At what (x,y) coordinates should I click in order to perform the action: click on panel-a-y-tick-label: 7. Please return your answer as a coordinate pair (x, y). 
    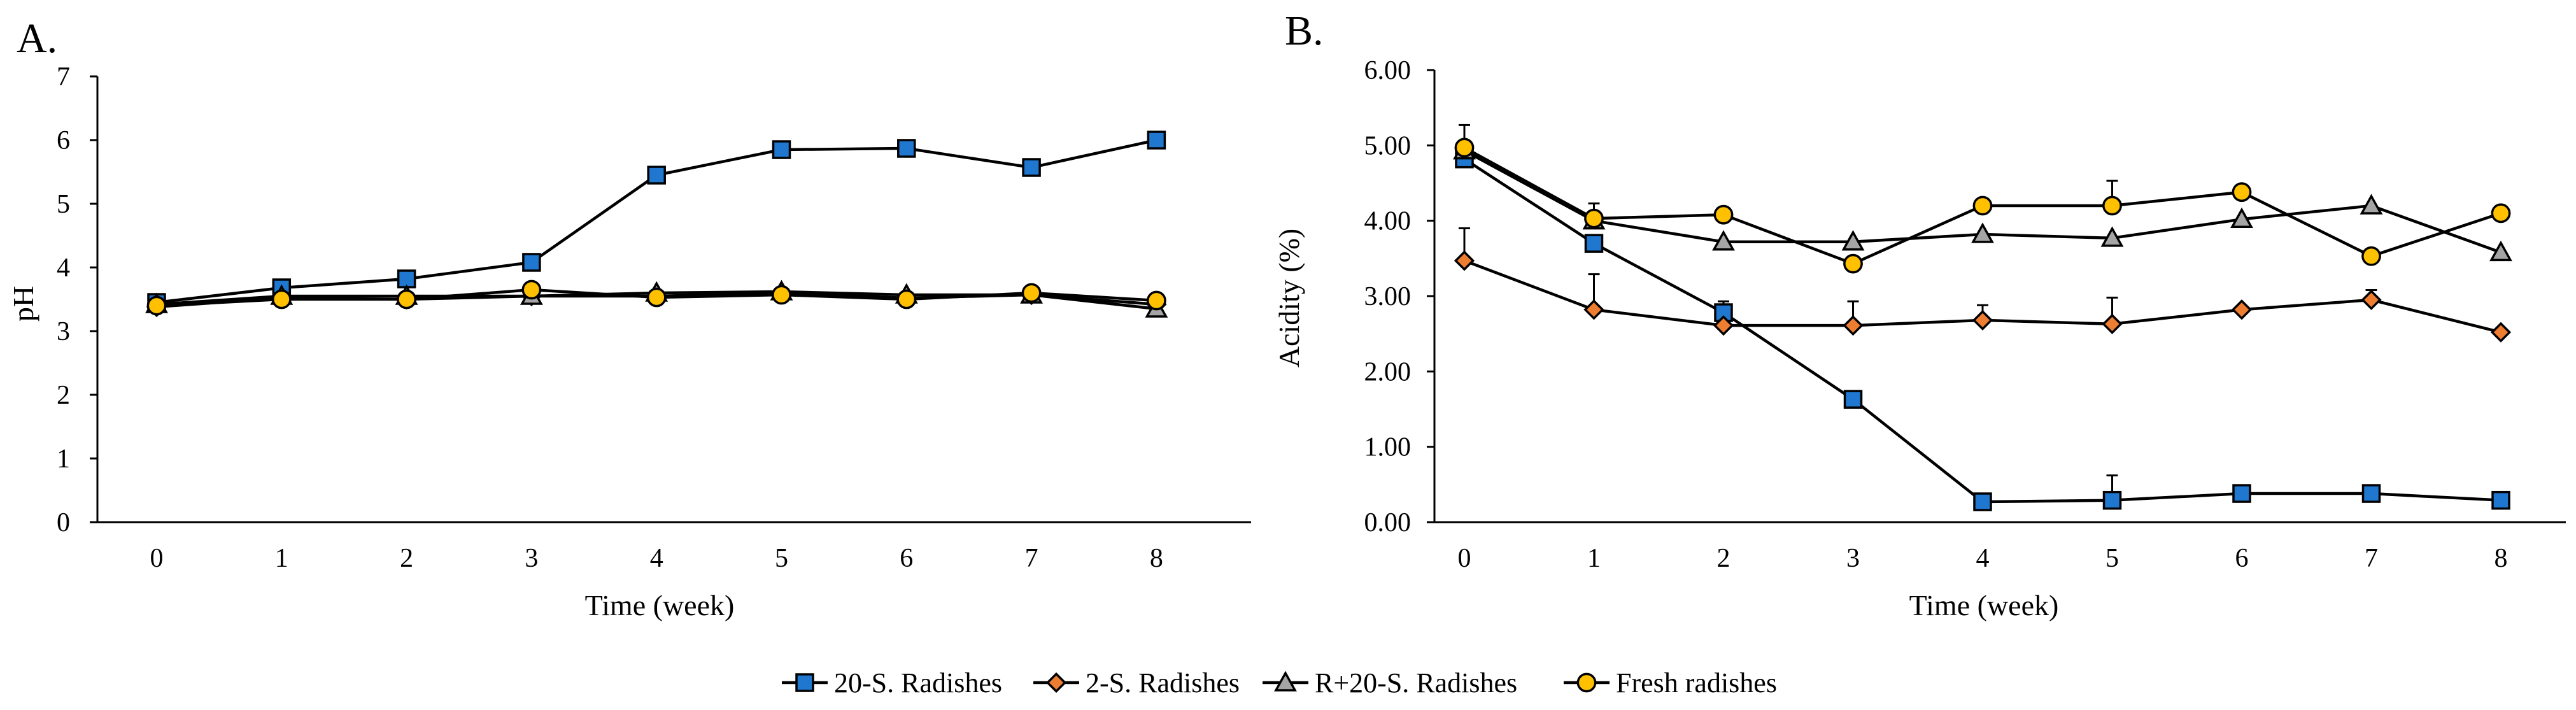
    Looking at the image, I should click on (63, 77).